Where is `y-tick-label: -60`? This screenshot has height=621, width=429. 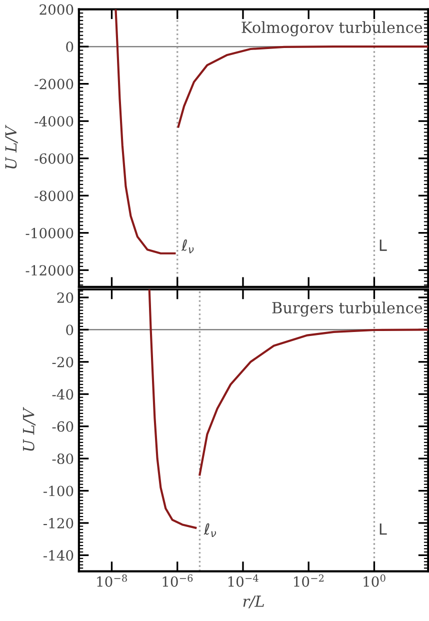
y-tick-label: -60 is located at coordinates (63, 426).